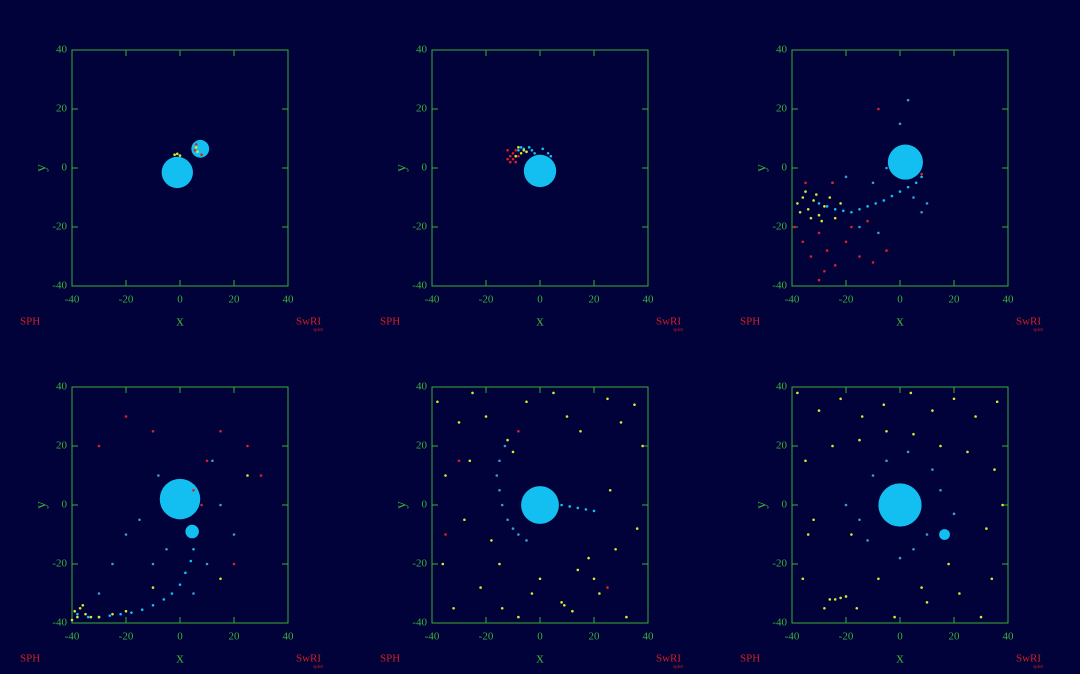 The height and width of the screenshot is (674, 1080). What do you see at coordinates (59, 286) in the screenshot?
I see `y-tick-label: -40` at bounding box center [59, 286].